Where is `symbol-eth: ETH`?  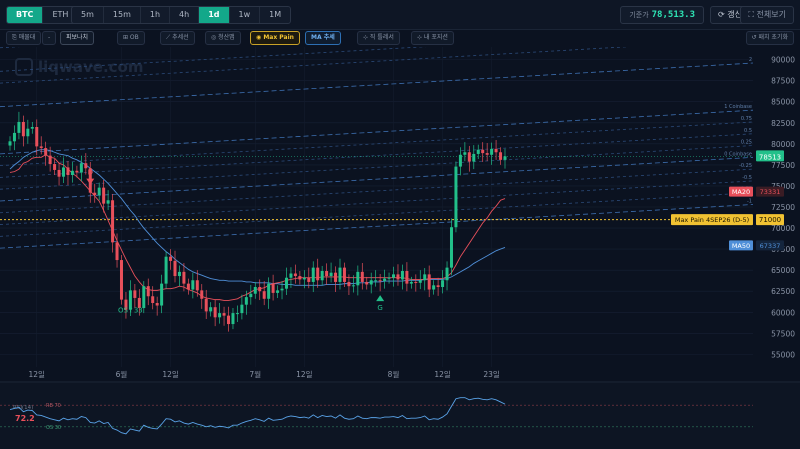
symbol-eth: ETH is located at coordinates (60, 14).